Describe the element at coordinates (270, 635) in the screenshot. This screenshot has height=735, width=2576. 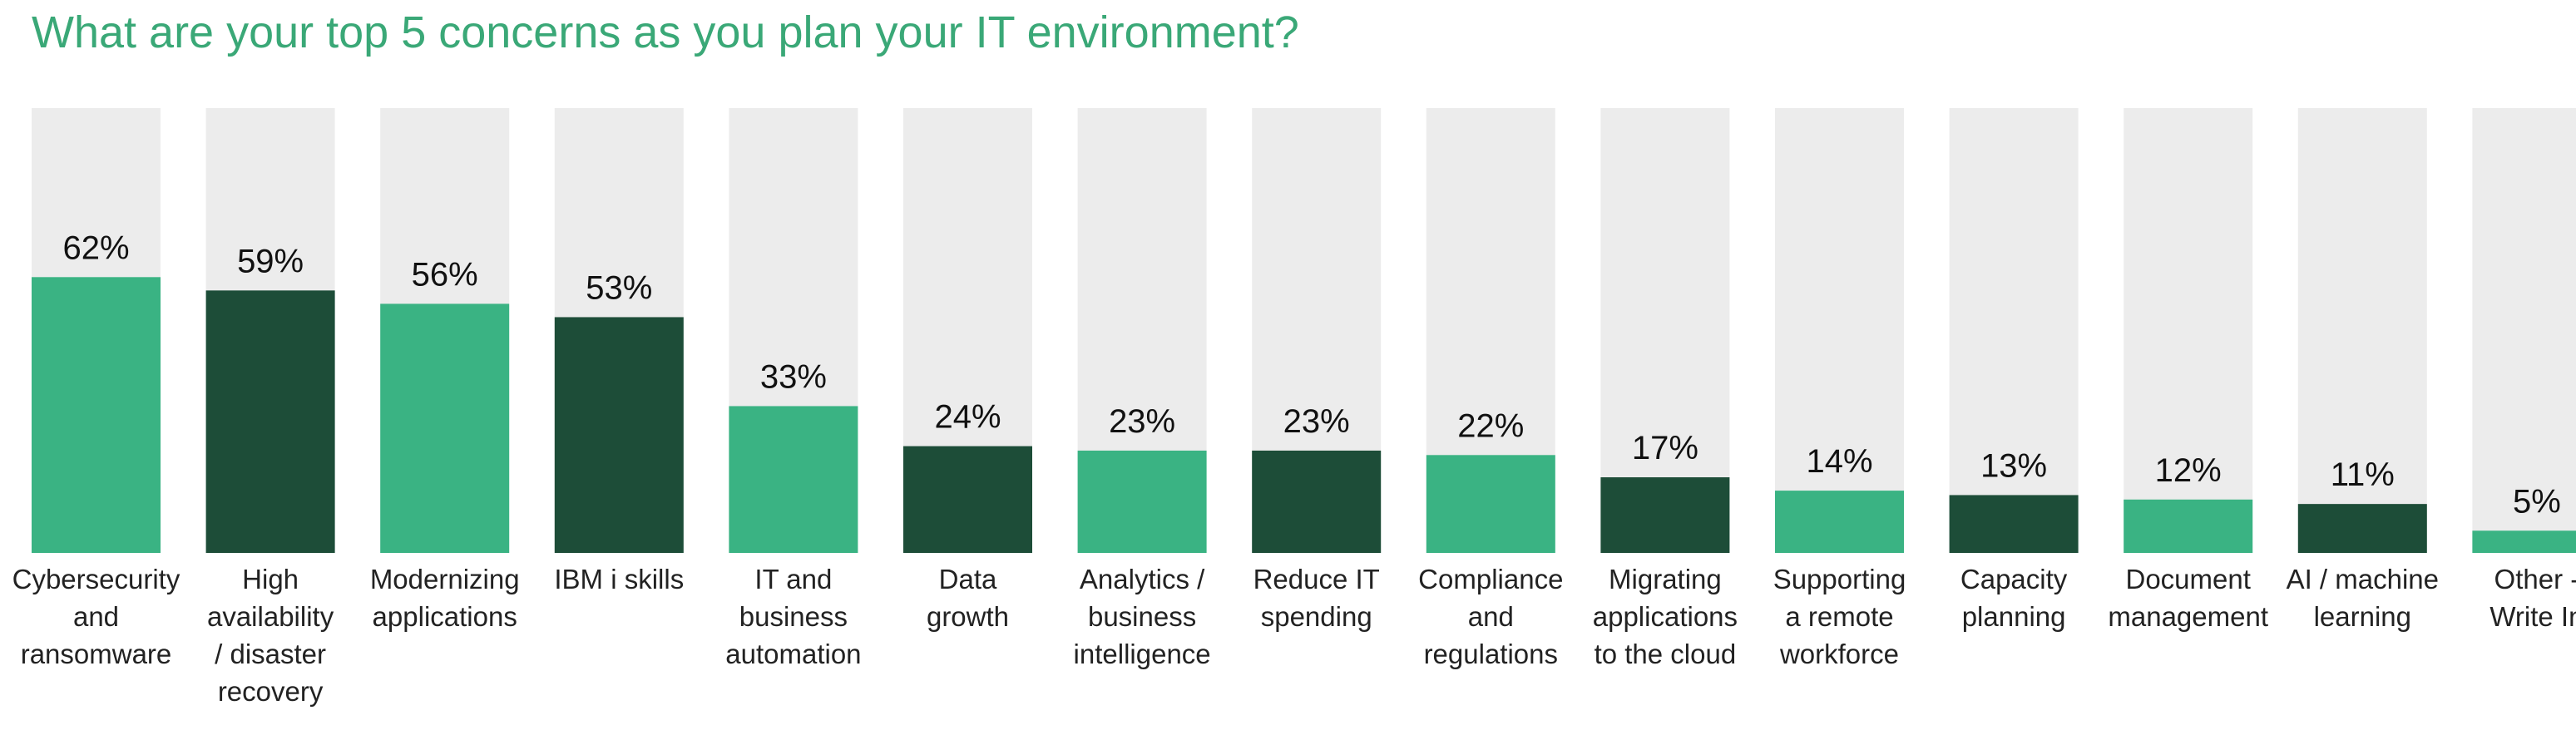
I see `category-label: High availability / disaster recovery` at that location.